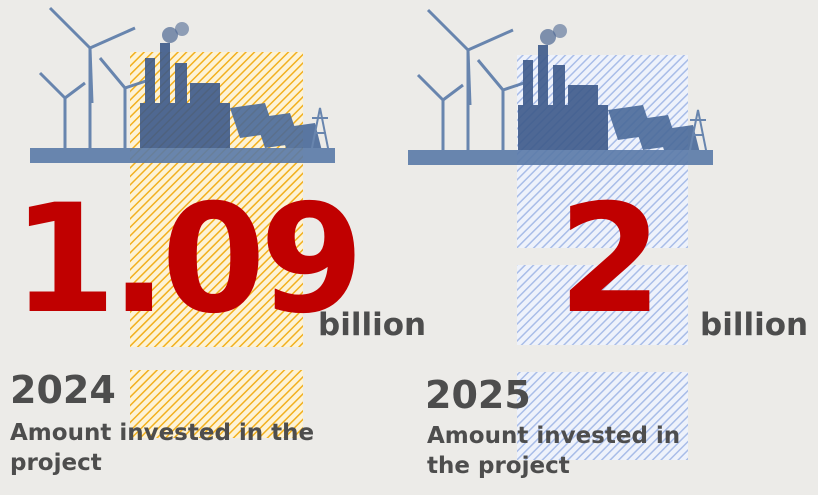 The image size is (818, 495). Describe the element at coordinates (63, 390) in the screenshot. I see `year: 2024` at that location.